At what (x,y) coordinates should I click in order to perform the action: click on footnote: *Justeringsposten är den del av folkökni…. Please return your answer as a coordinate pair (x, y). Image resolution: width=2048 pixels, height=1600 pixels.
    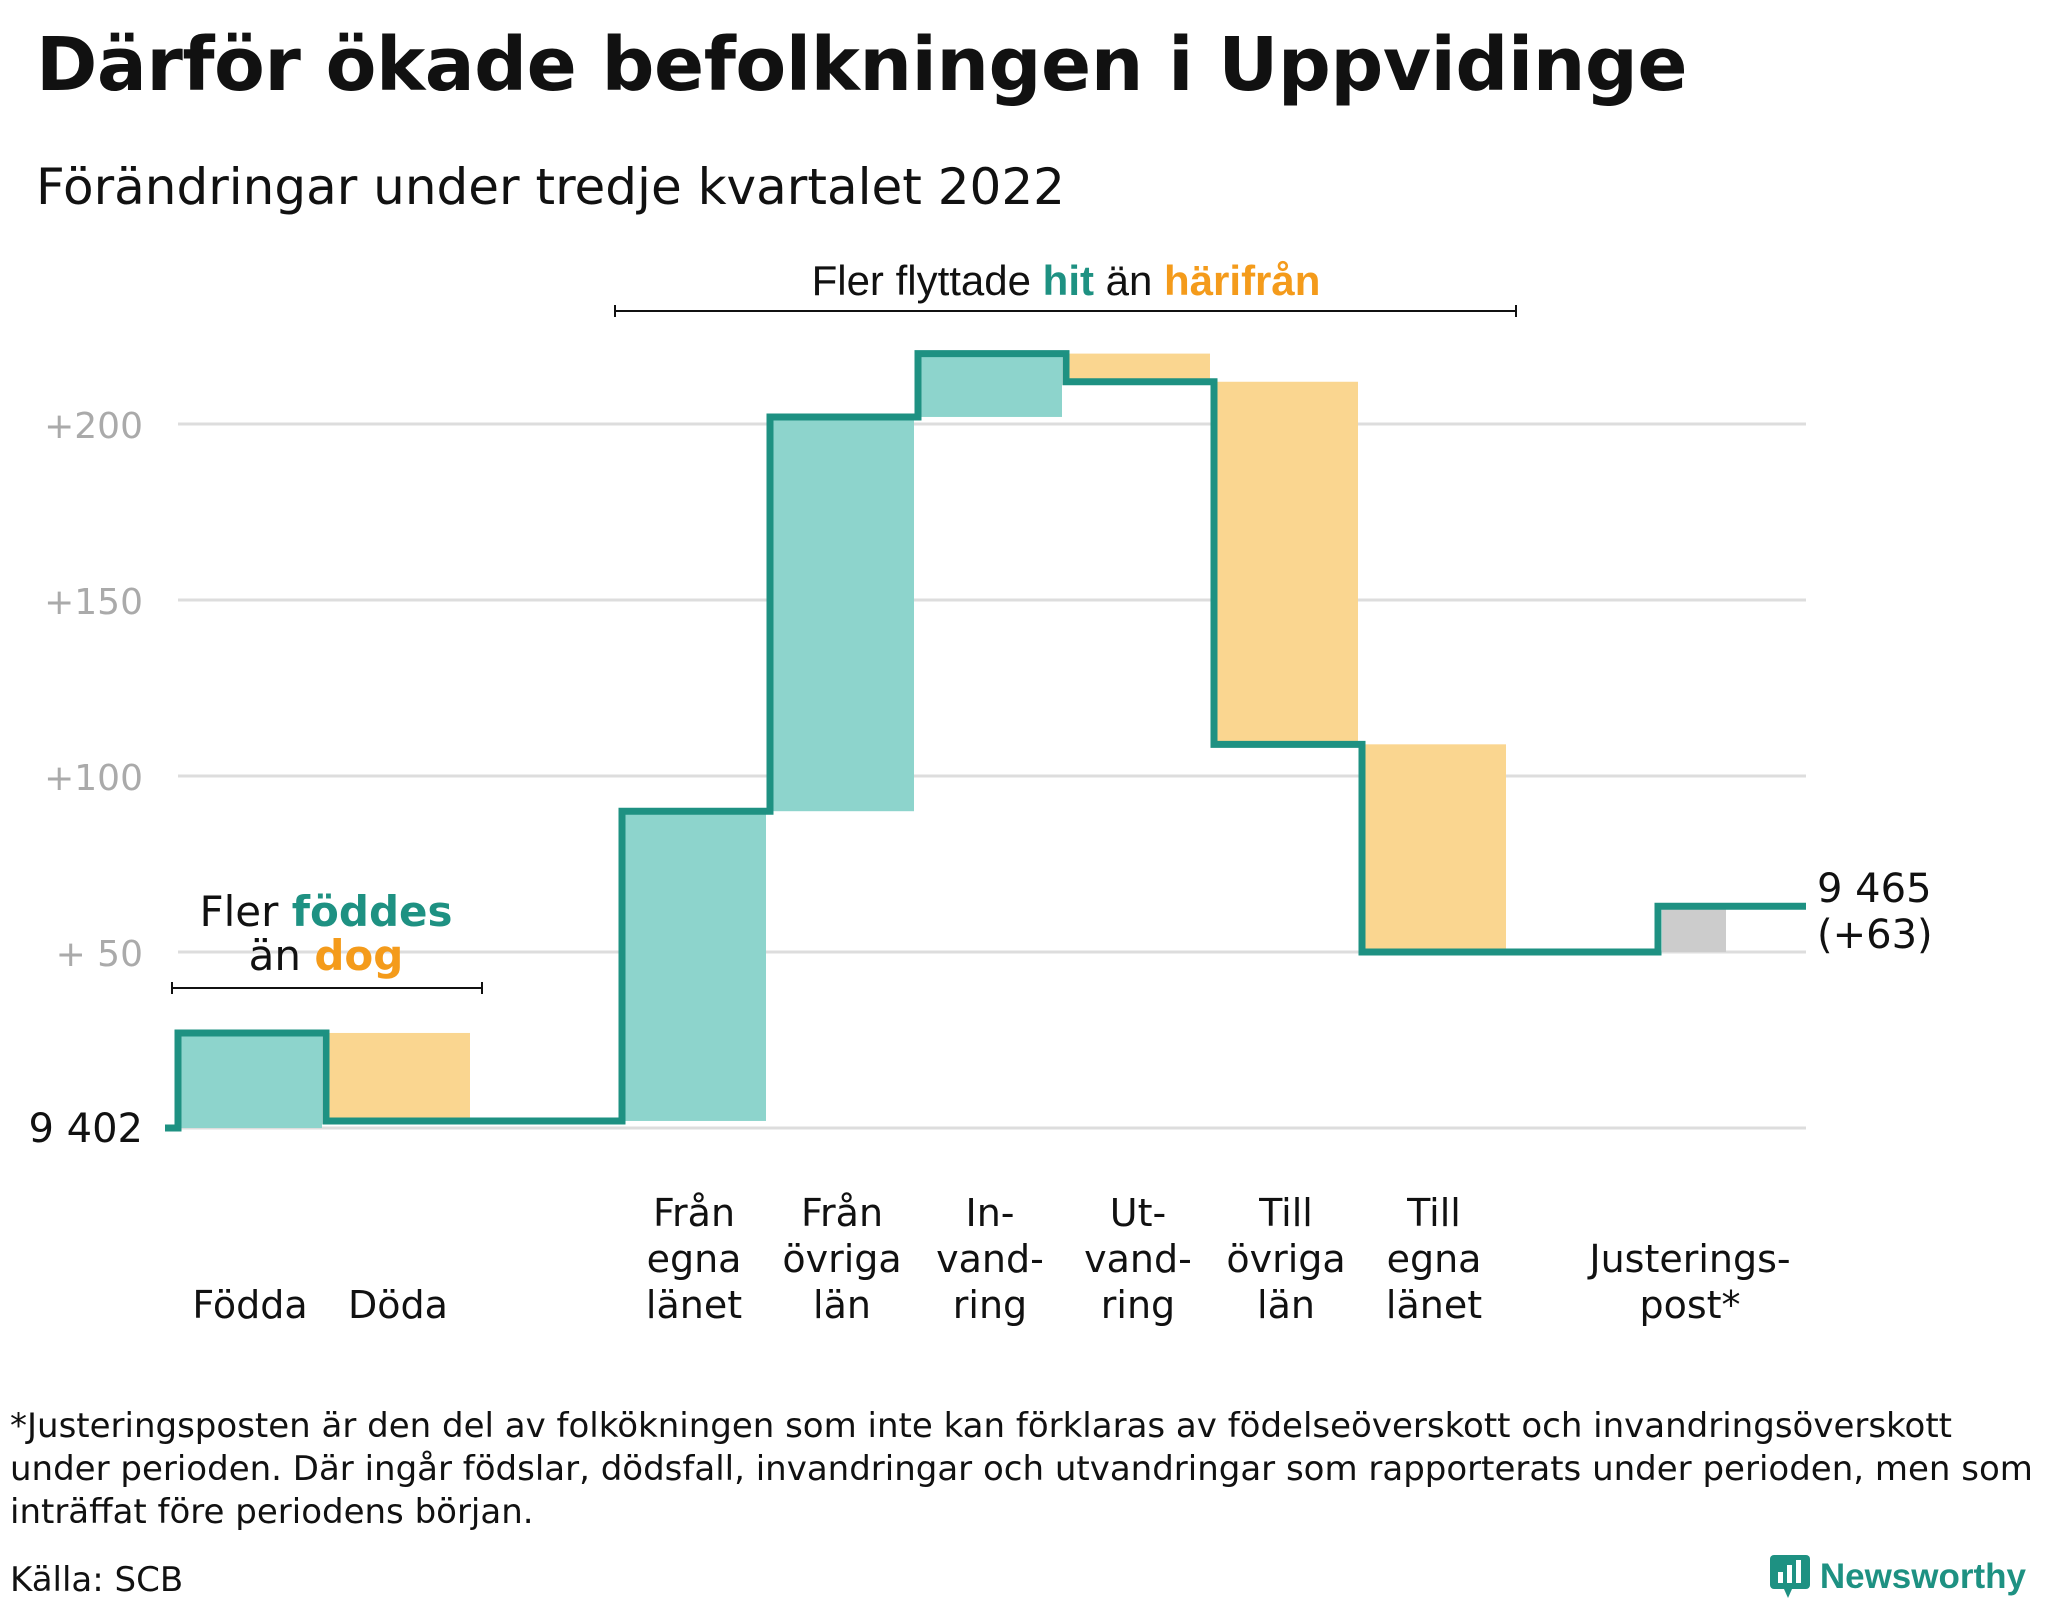
    Looking at the image, I should click on (1021, 1469).